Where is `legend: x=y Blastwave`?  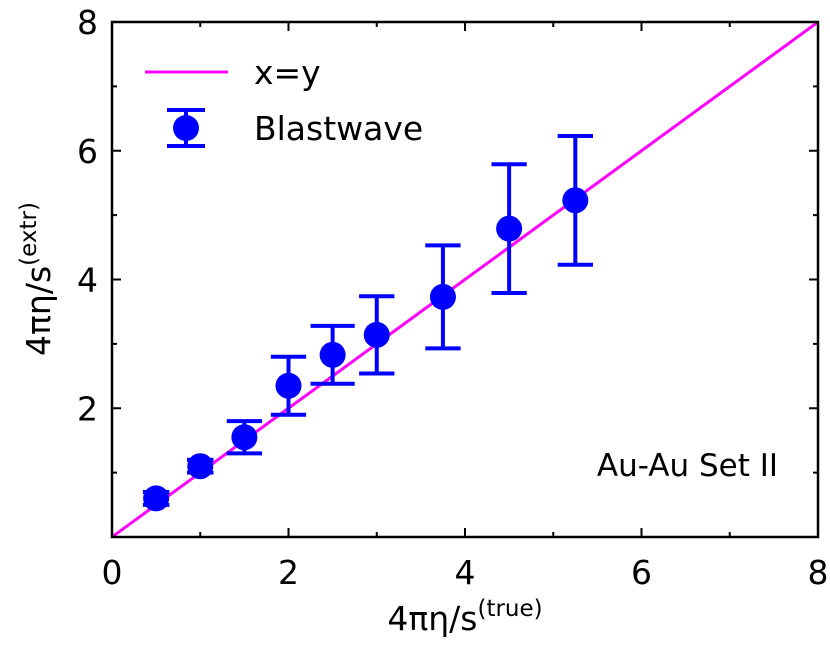
legend: x=y Blastwave is located at coordinates (284, 100).